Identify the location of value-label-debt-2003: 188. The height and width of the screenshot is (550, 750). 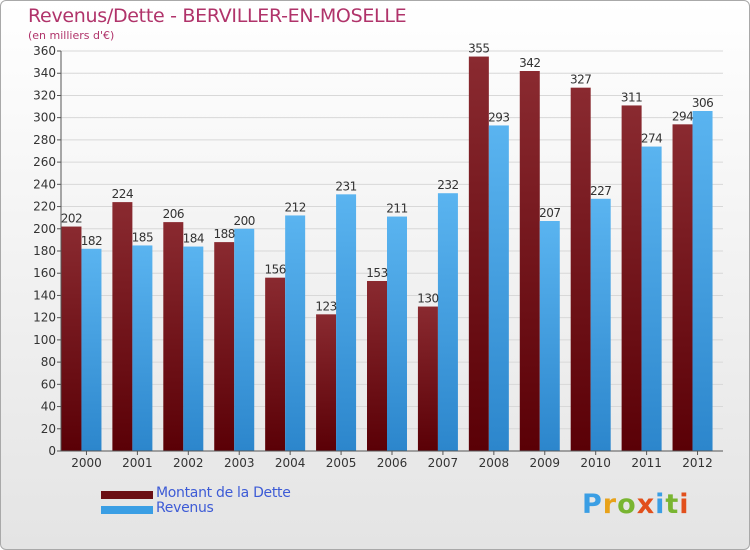
(224, 234).